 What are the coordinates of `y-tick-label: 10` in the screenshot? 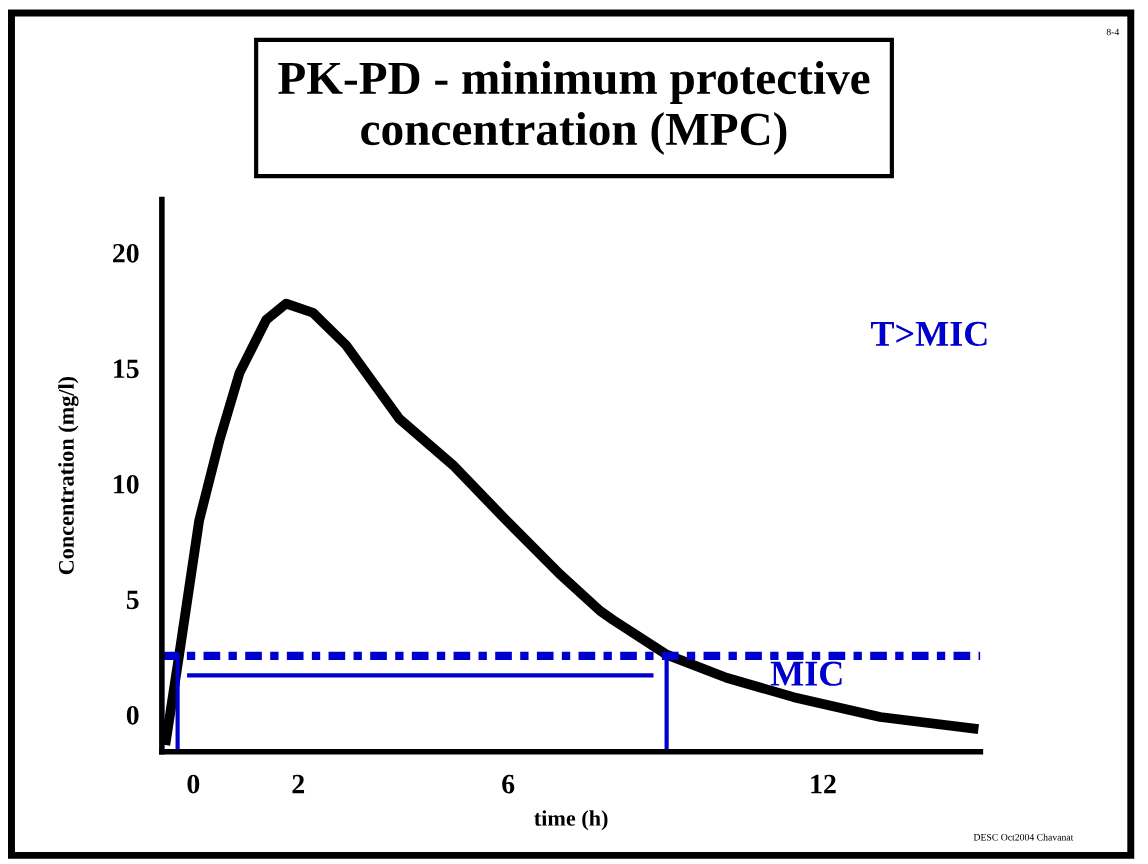 It's located at (126, 484).